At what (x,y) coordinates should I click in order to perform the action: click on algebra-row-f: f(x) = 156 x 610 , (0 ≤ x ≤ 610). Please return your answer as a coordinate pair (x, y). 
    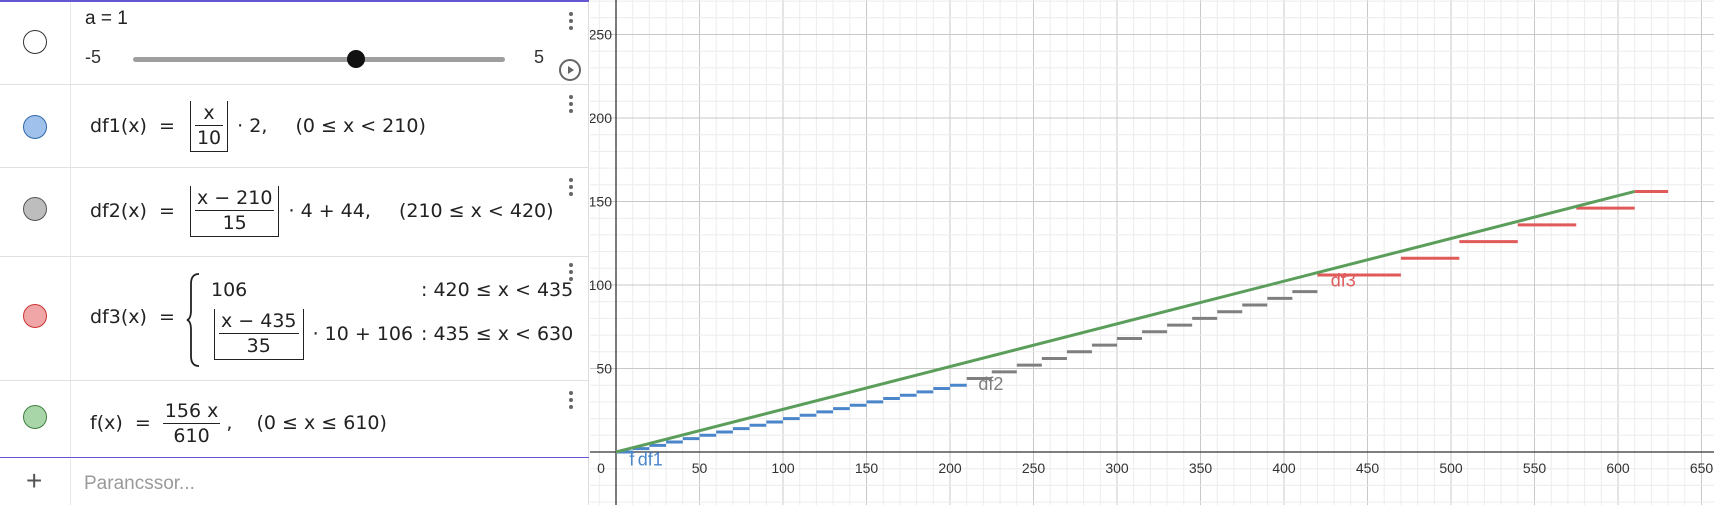
    Looking at the image, I should click on (294, 419).